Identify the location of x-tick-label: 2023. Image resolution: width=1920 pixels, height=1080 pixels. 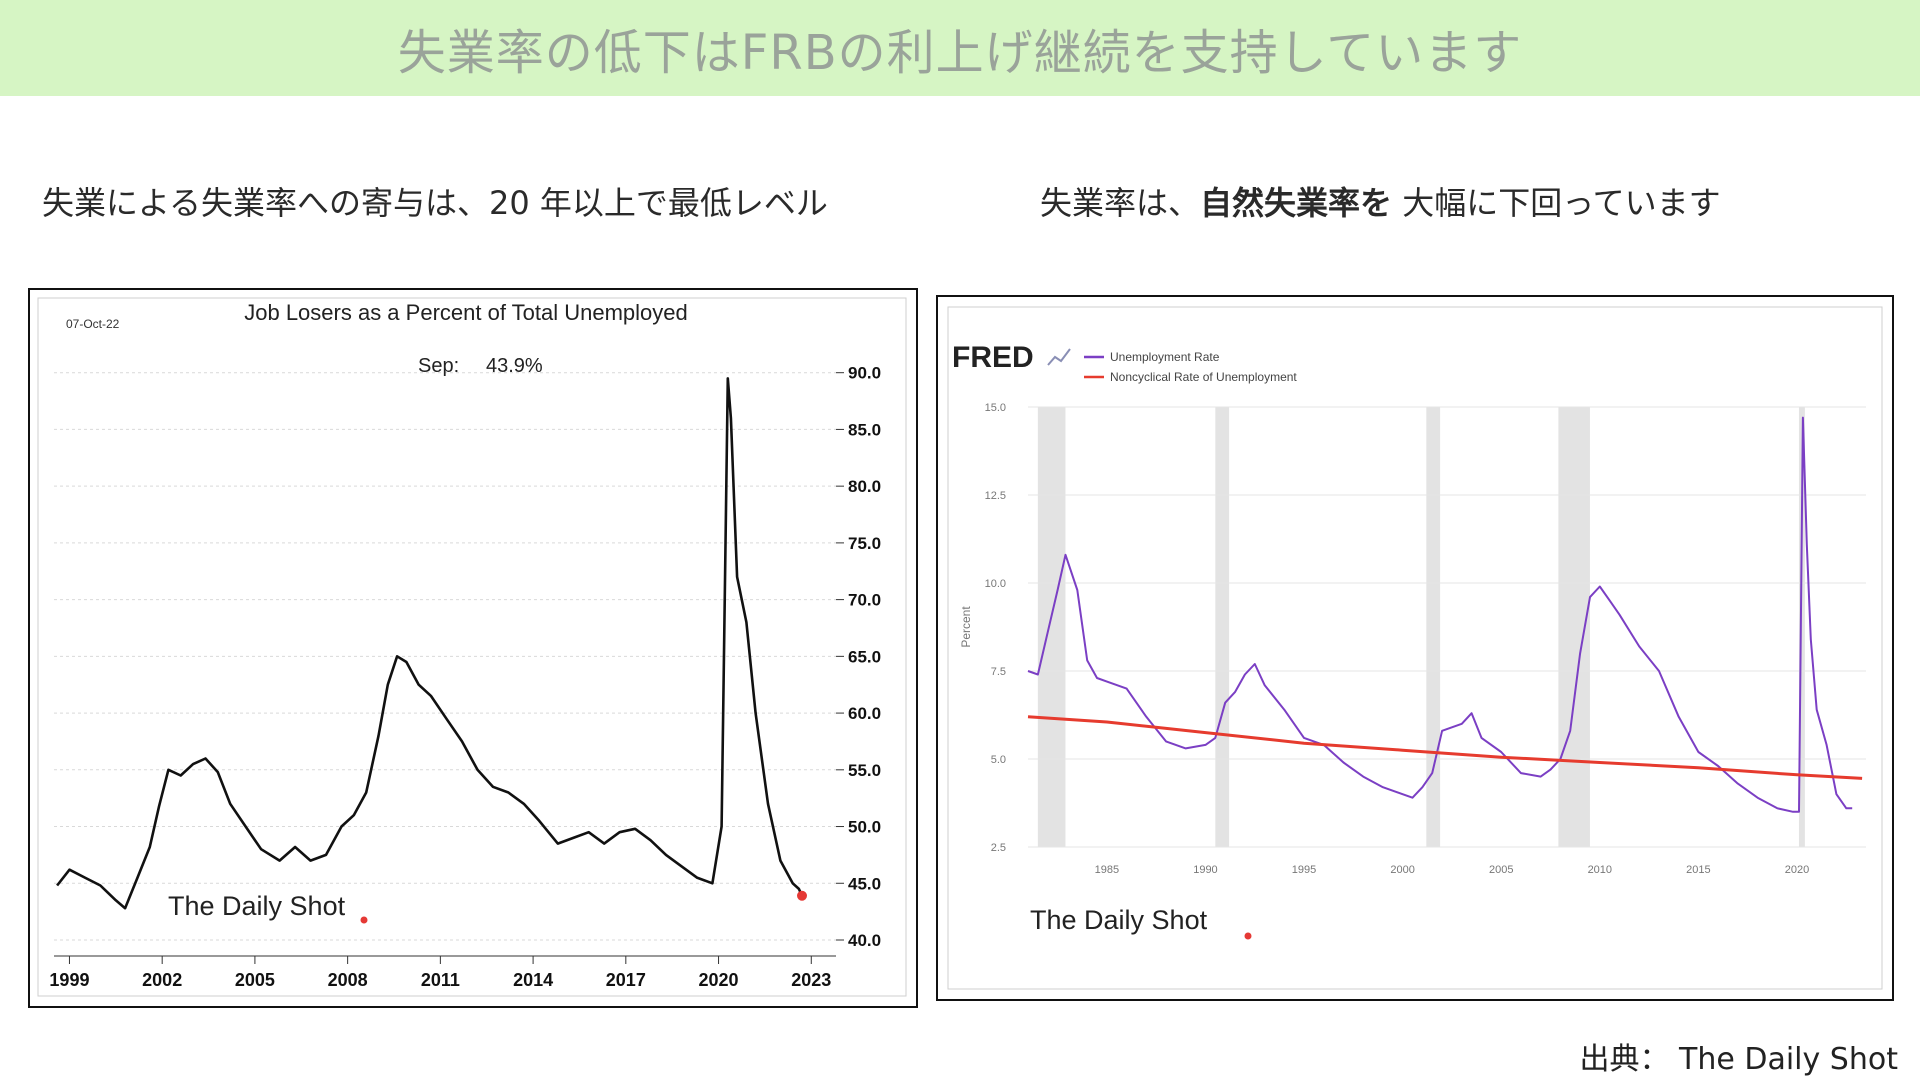
(811, 980).